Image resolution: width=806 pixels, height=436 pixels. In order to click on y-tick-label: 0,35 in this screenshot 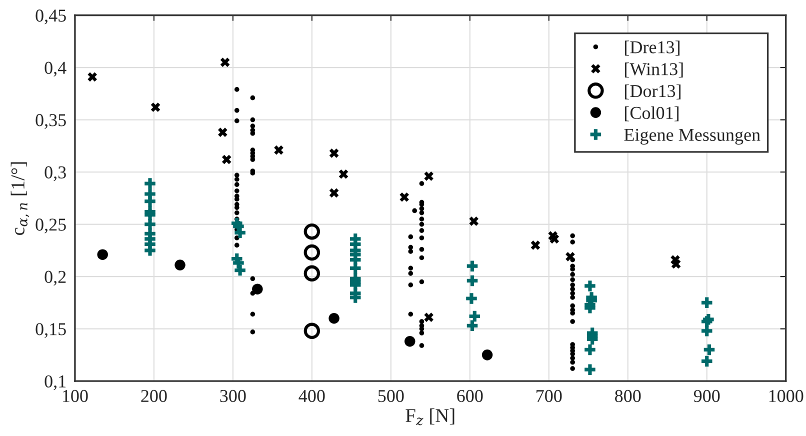, I will do `click(51, 121)`.